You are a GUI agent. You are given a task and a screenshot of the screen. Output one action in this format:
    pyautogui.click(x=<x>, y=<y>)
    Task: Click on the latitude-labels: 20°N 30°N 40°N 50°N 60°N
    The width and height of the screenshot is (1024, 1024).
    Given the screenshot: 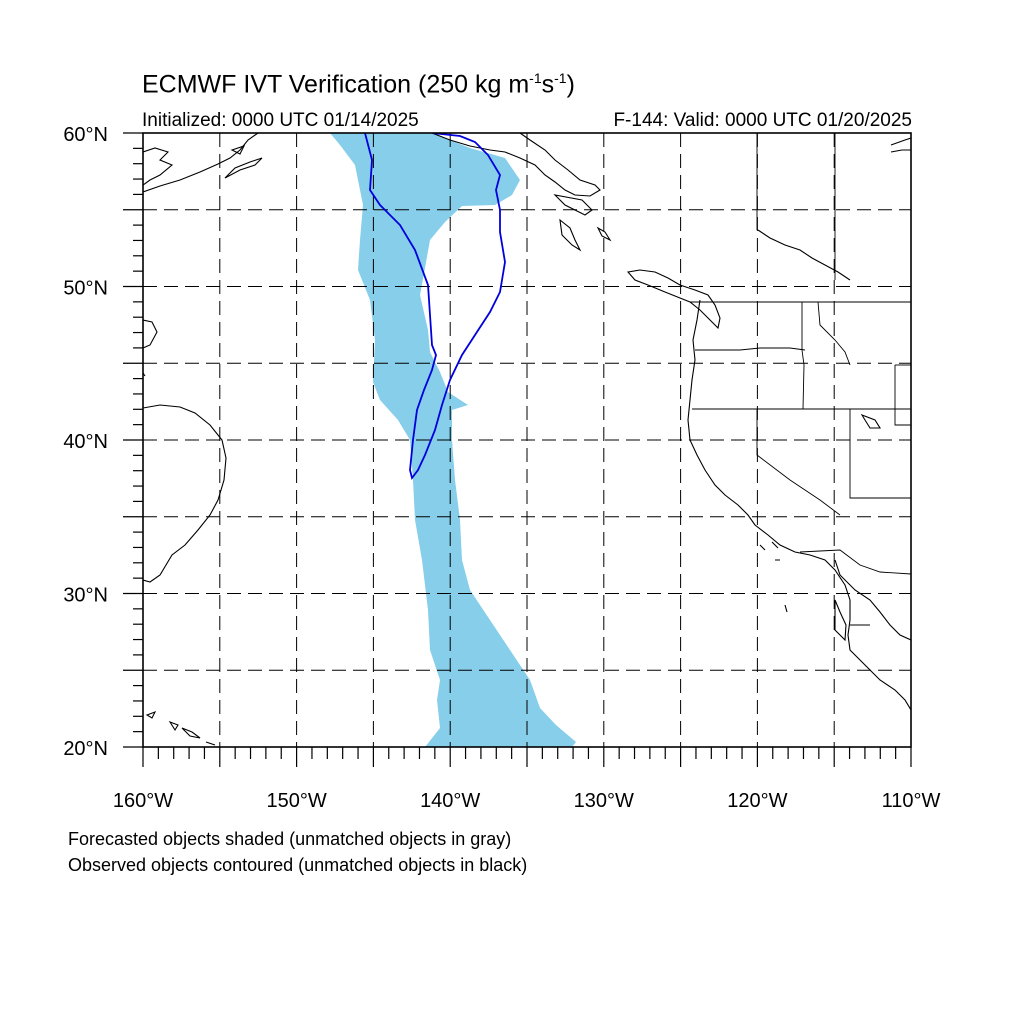 What is the action you would take?
    pyautogui.click(x=85, y=442)
    